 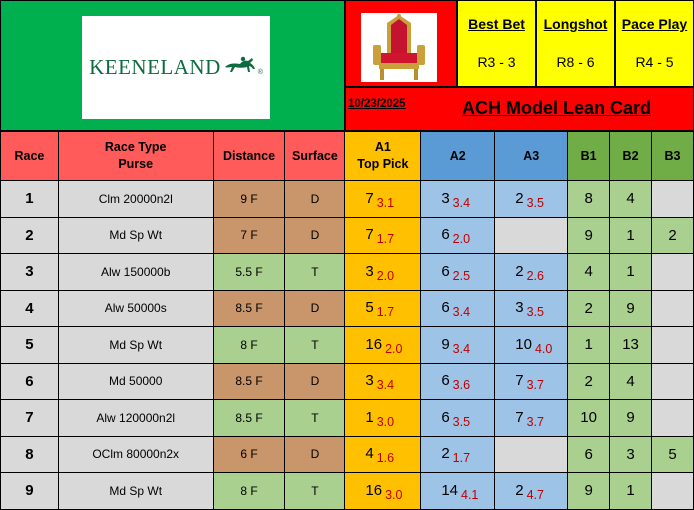 What do you see at coordinates (135, 418) in the screenshot?
I see `race-type: Alw 120000n2l` at bounding box center [135, 418].